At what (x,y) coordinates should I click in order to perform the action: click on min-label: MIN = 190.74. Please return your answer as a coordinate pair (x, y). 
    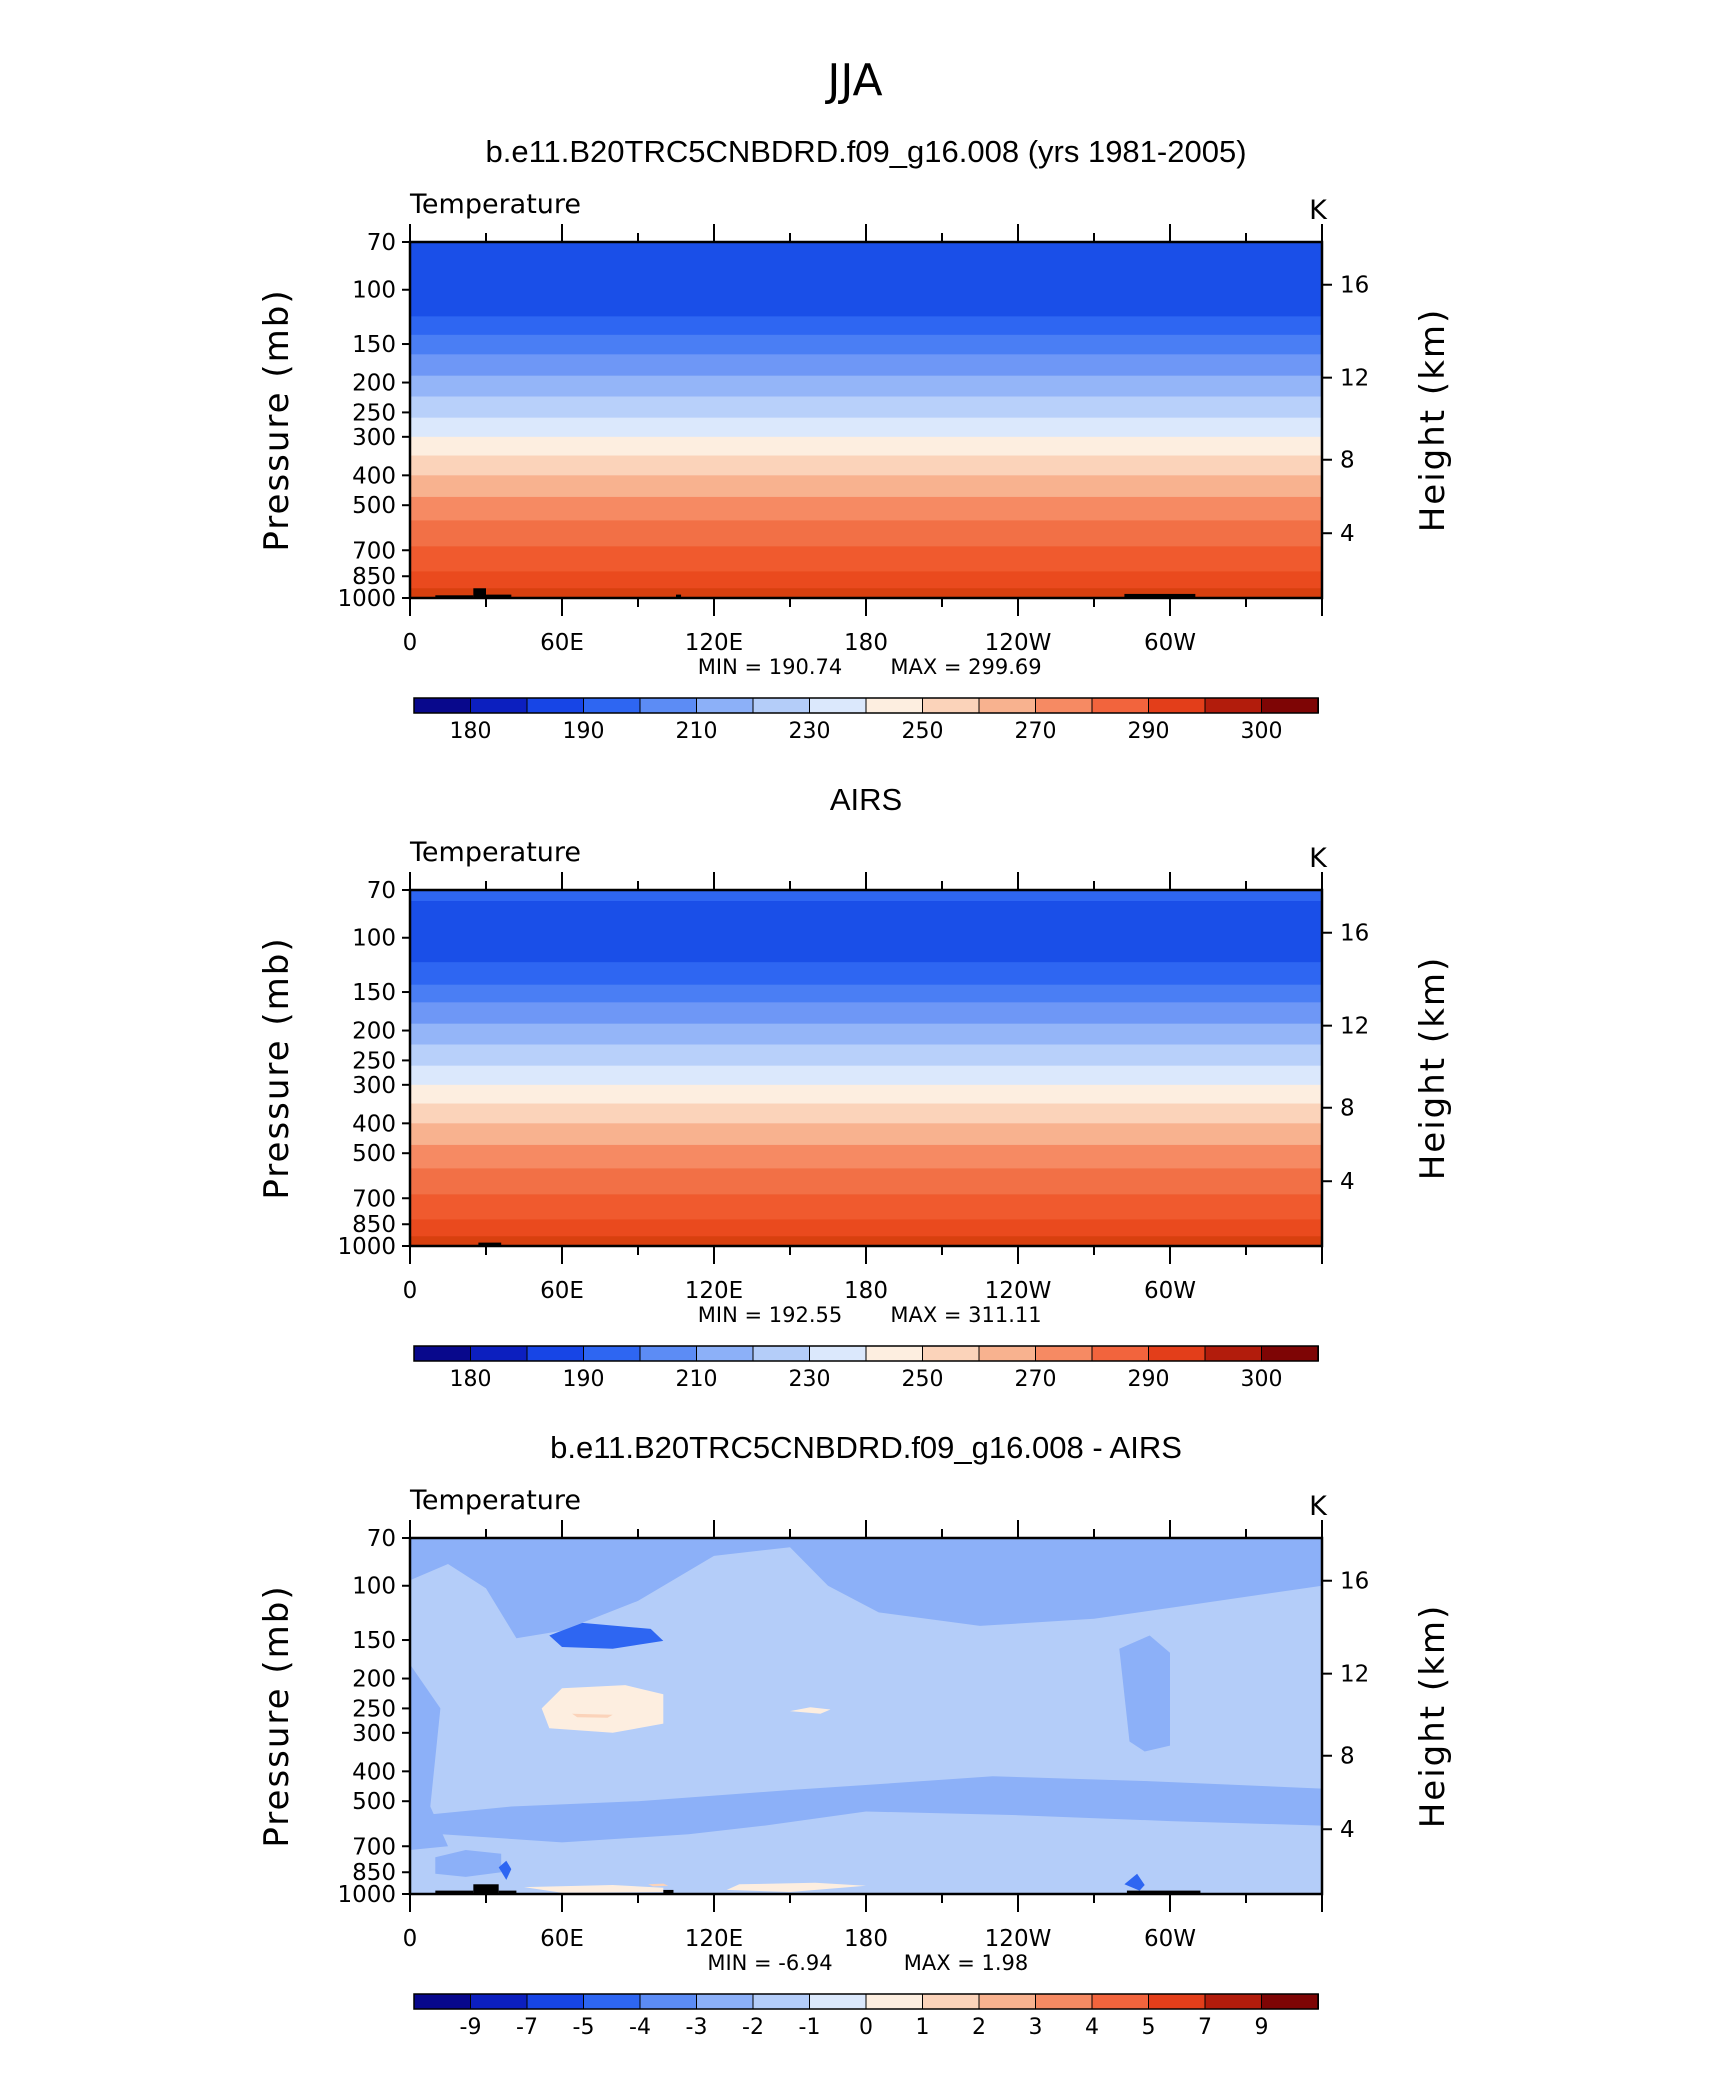
    Looking at the image, I should click on (770, 667).